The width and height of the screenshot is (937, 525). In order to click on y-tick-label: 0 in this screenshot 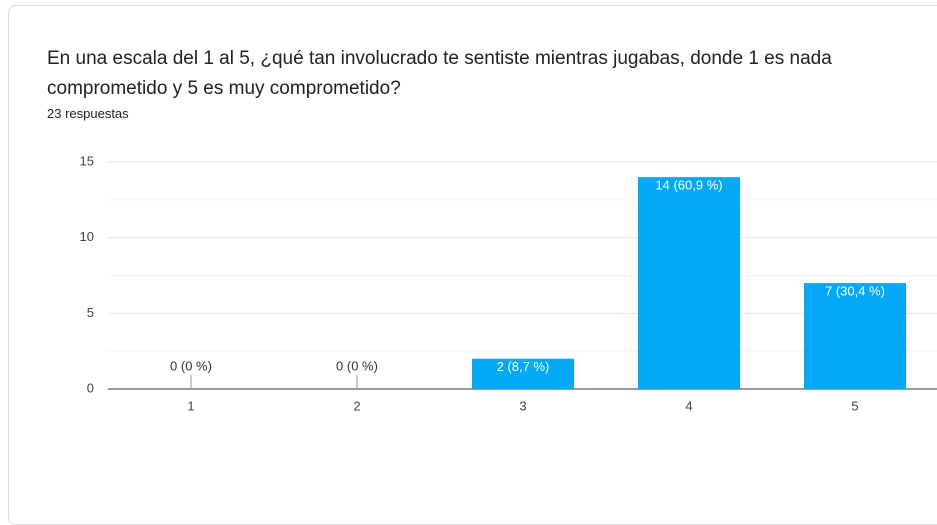, I will do `click(90, 387)`.